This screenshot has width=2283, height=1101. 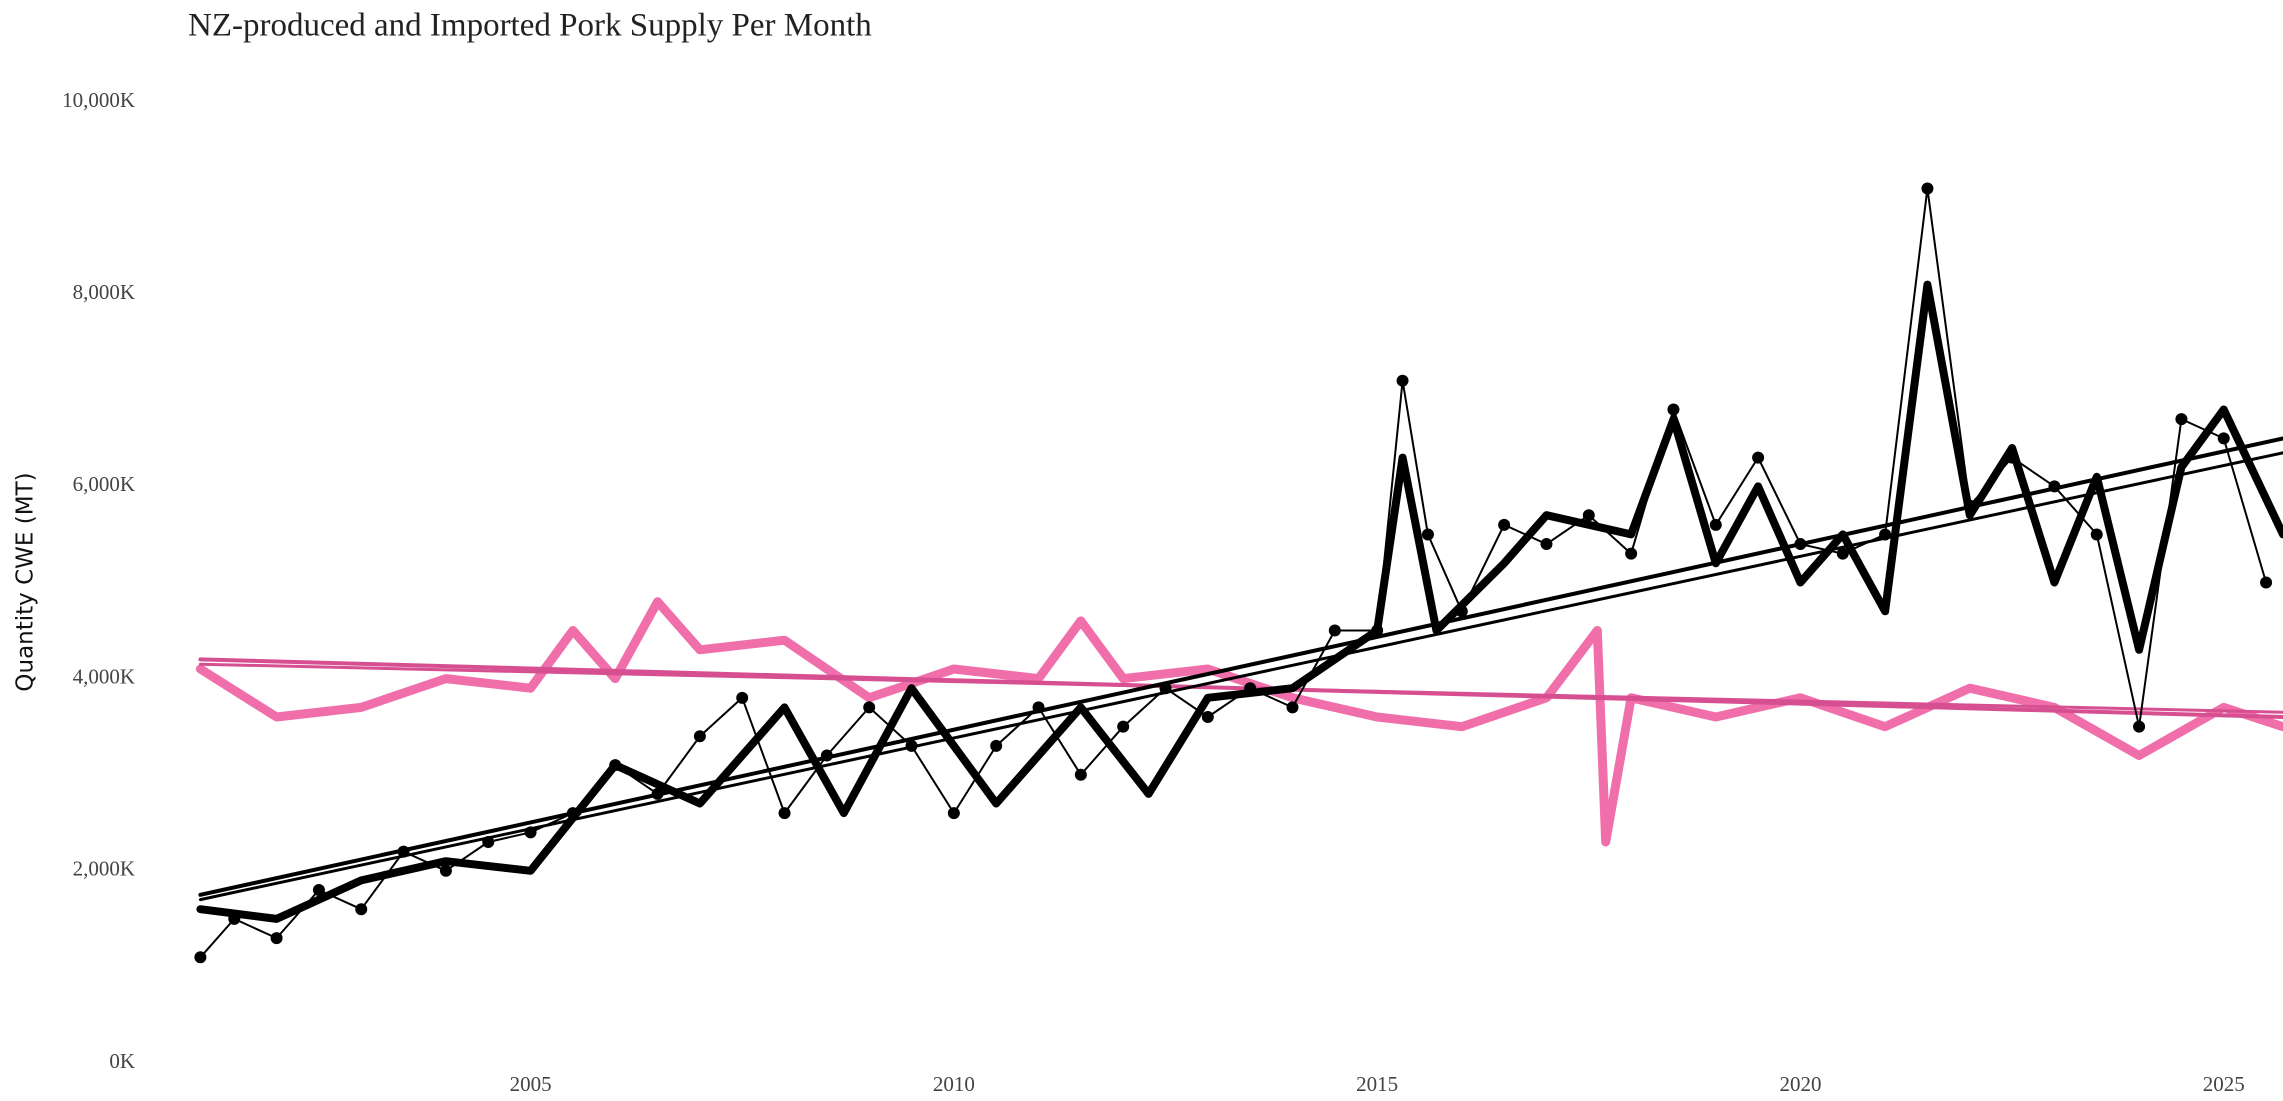 What do you see at coordinates (1377, 1084) in the screenshot?
I see `x-tick-label: 2015` at bounding box center [1377, 1084].